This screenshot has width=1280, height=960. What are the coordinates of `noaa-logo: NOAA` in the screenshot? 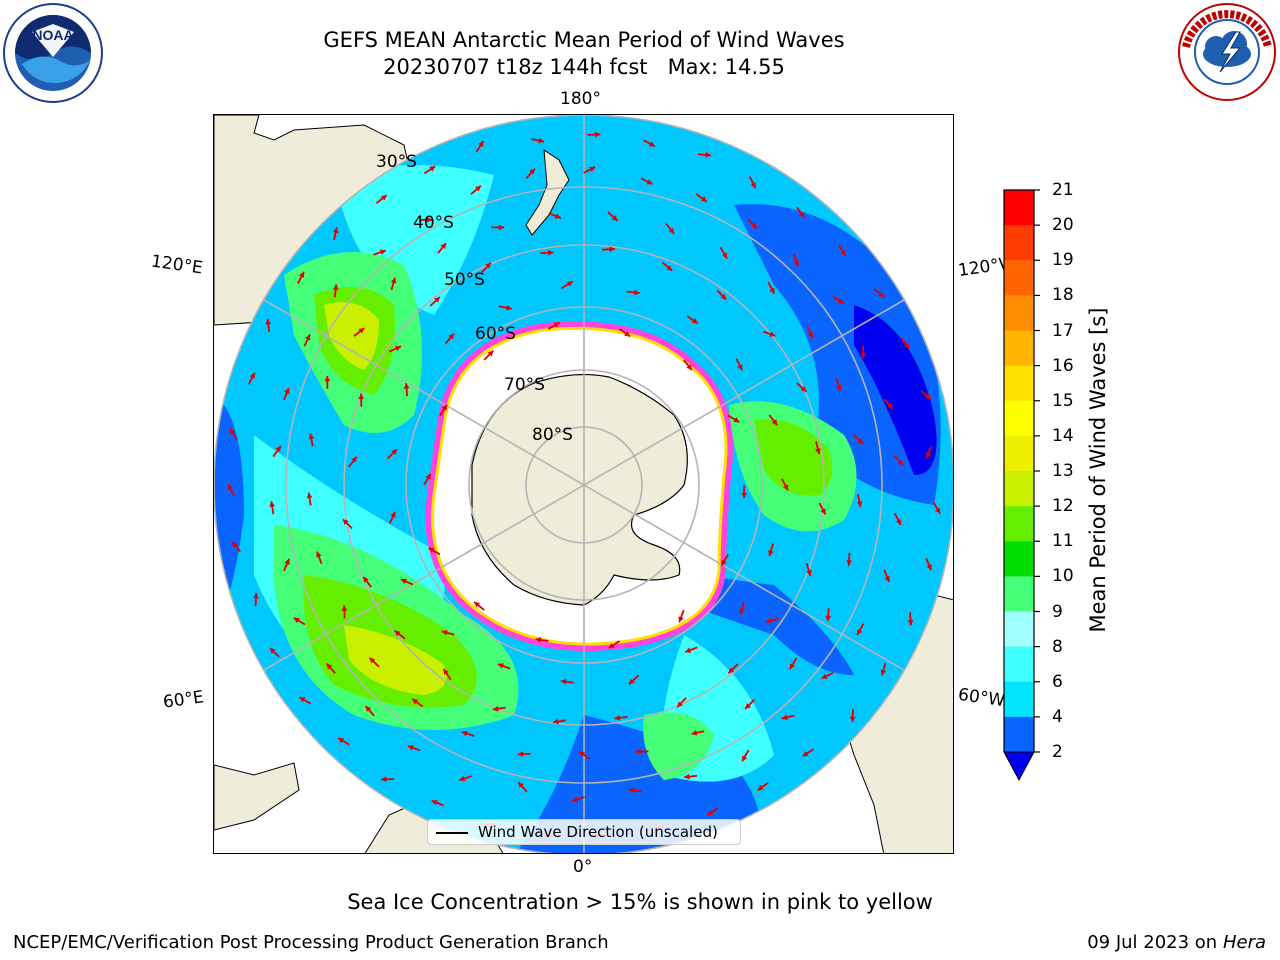 It's located at (53, 53).